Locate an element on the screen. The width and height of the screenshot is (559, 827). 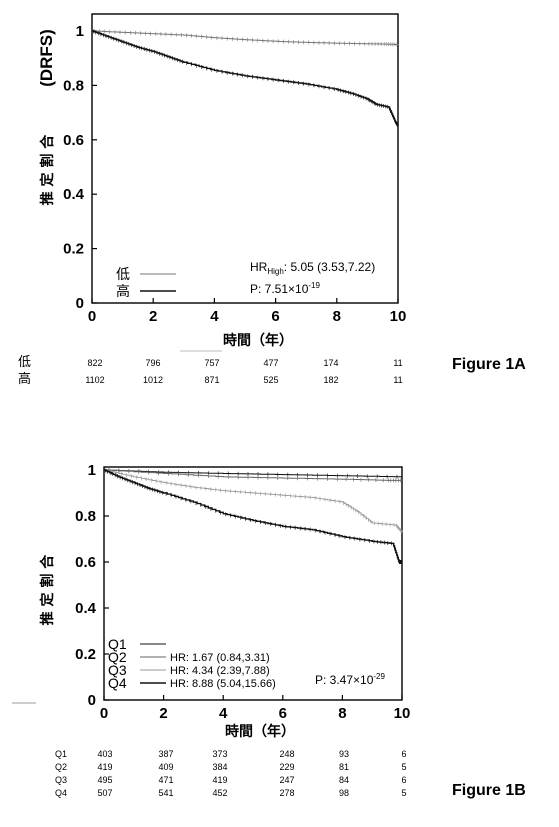
legend-label-low-1a: 低 is located at coordinates (123, 275).